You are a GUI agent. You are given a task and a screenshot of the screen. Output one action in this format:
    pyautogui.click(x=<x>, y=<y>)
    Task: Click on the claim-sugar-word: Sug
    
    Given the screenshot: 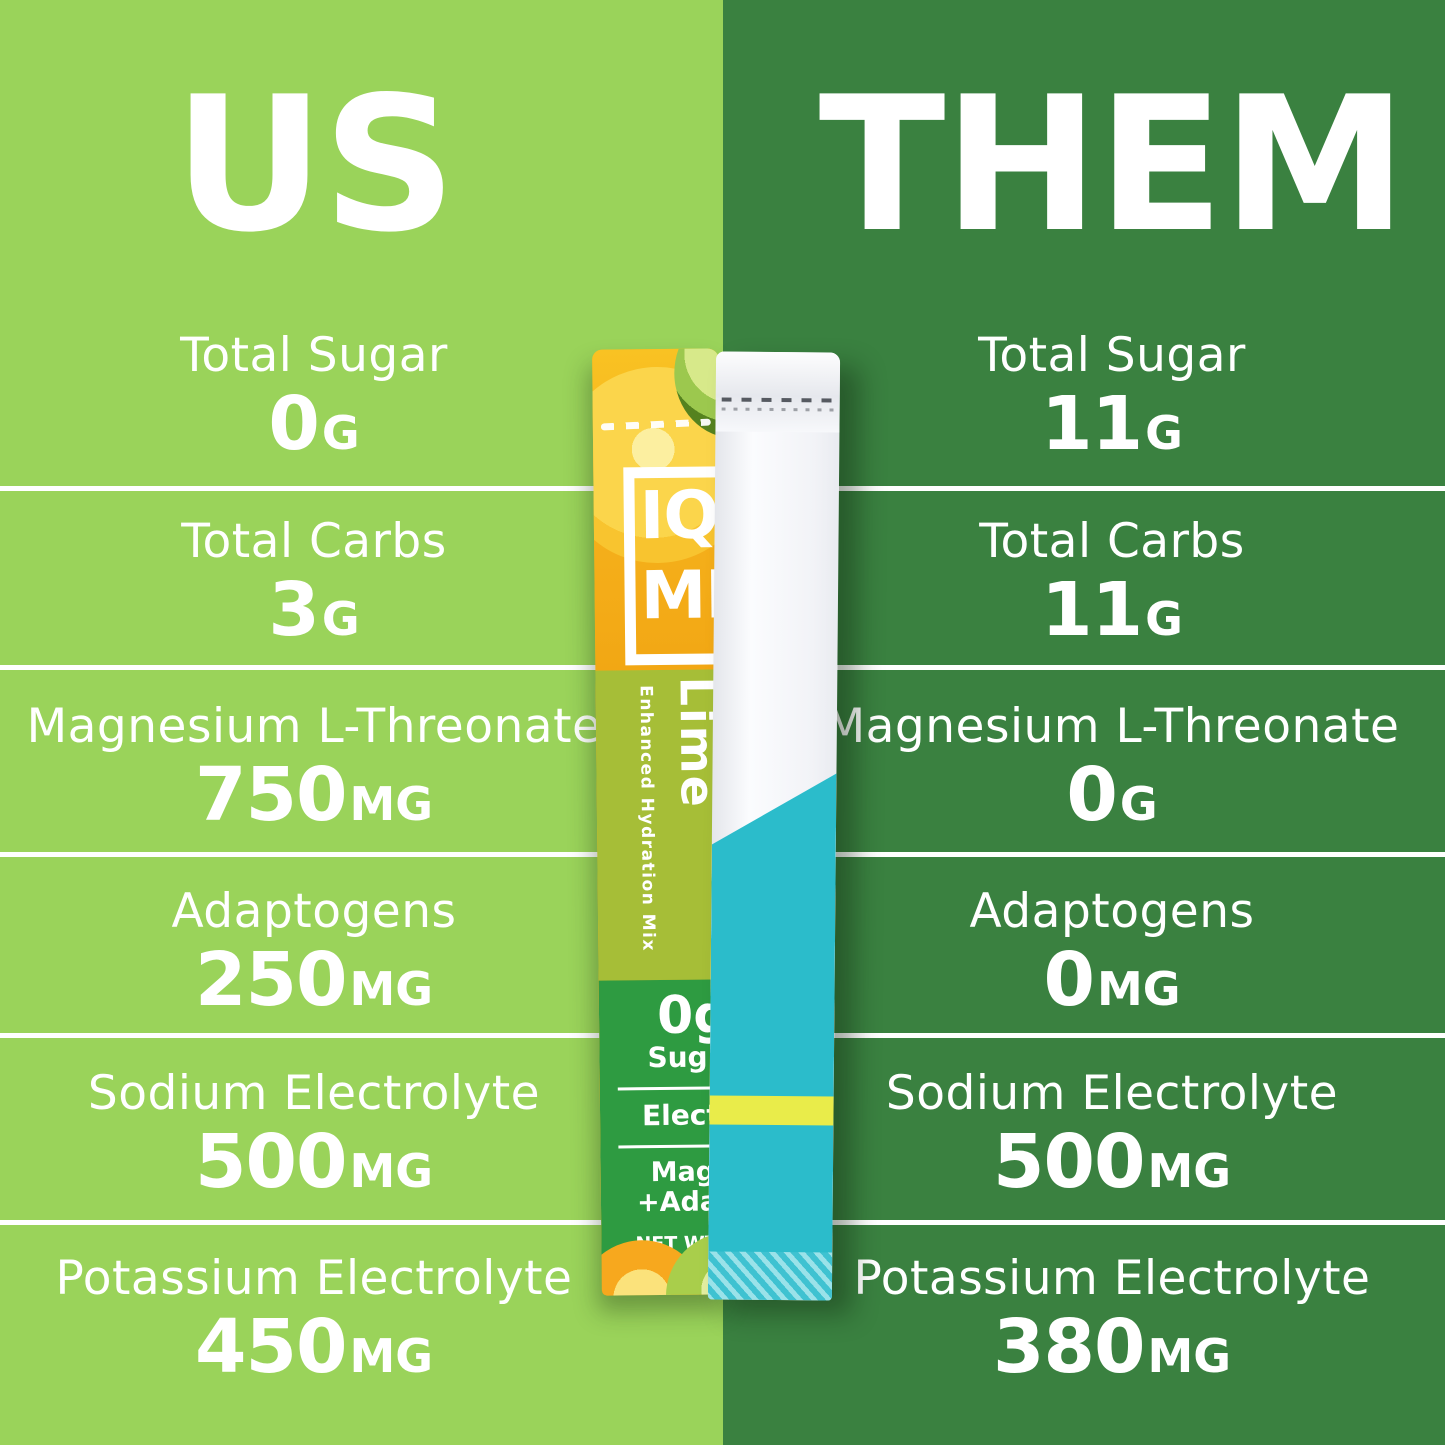 What is the action you would take?
    pyautogui.click(x=677, y=1057)
    